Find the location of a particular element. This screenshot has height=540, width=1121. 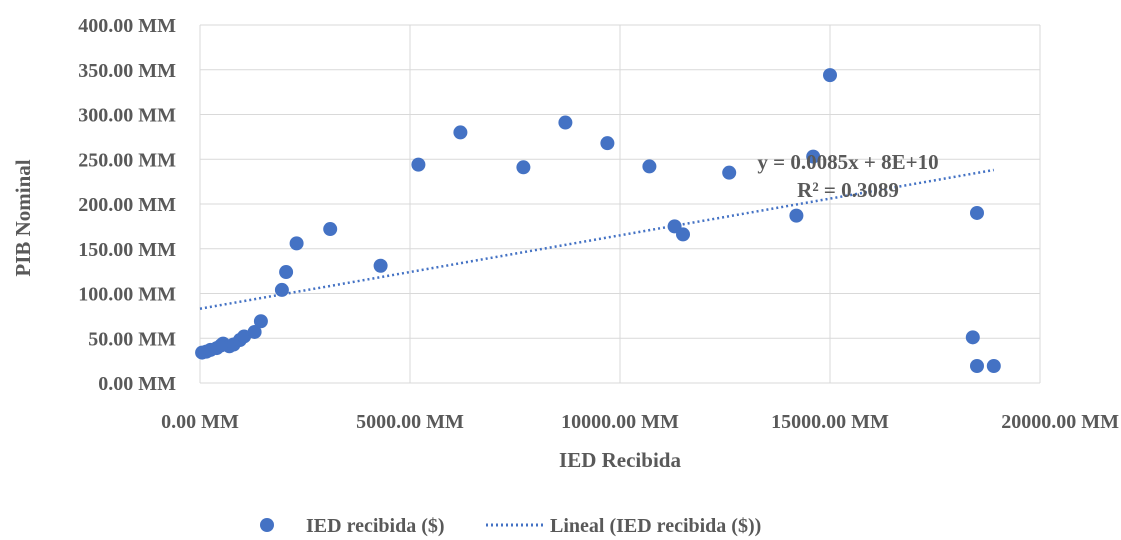

x-axis-title: IED Recibida is located at coordinates (620, 460).